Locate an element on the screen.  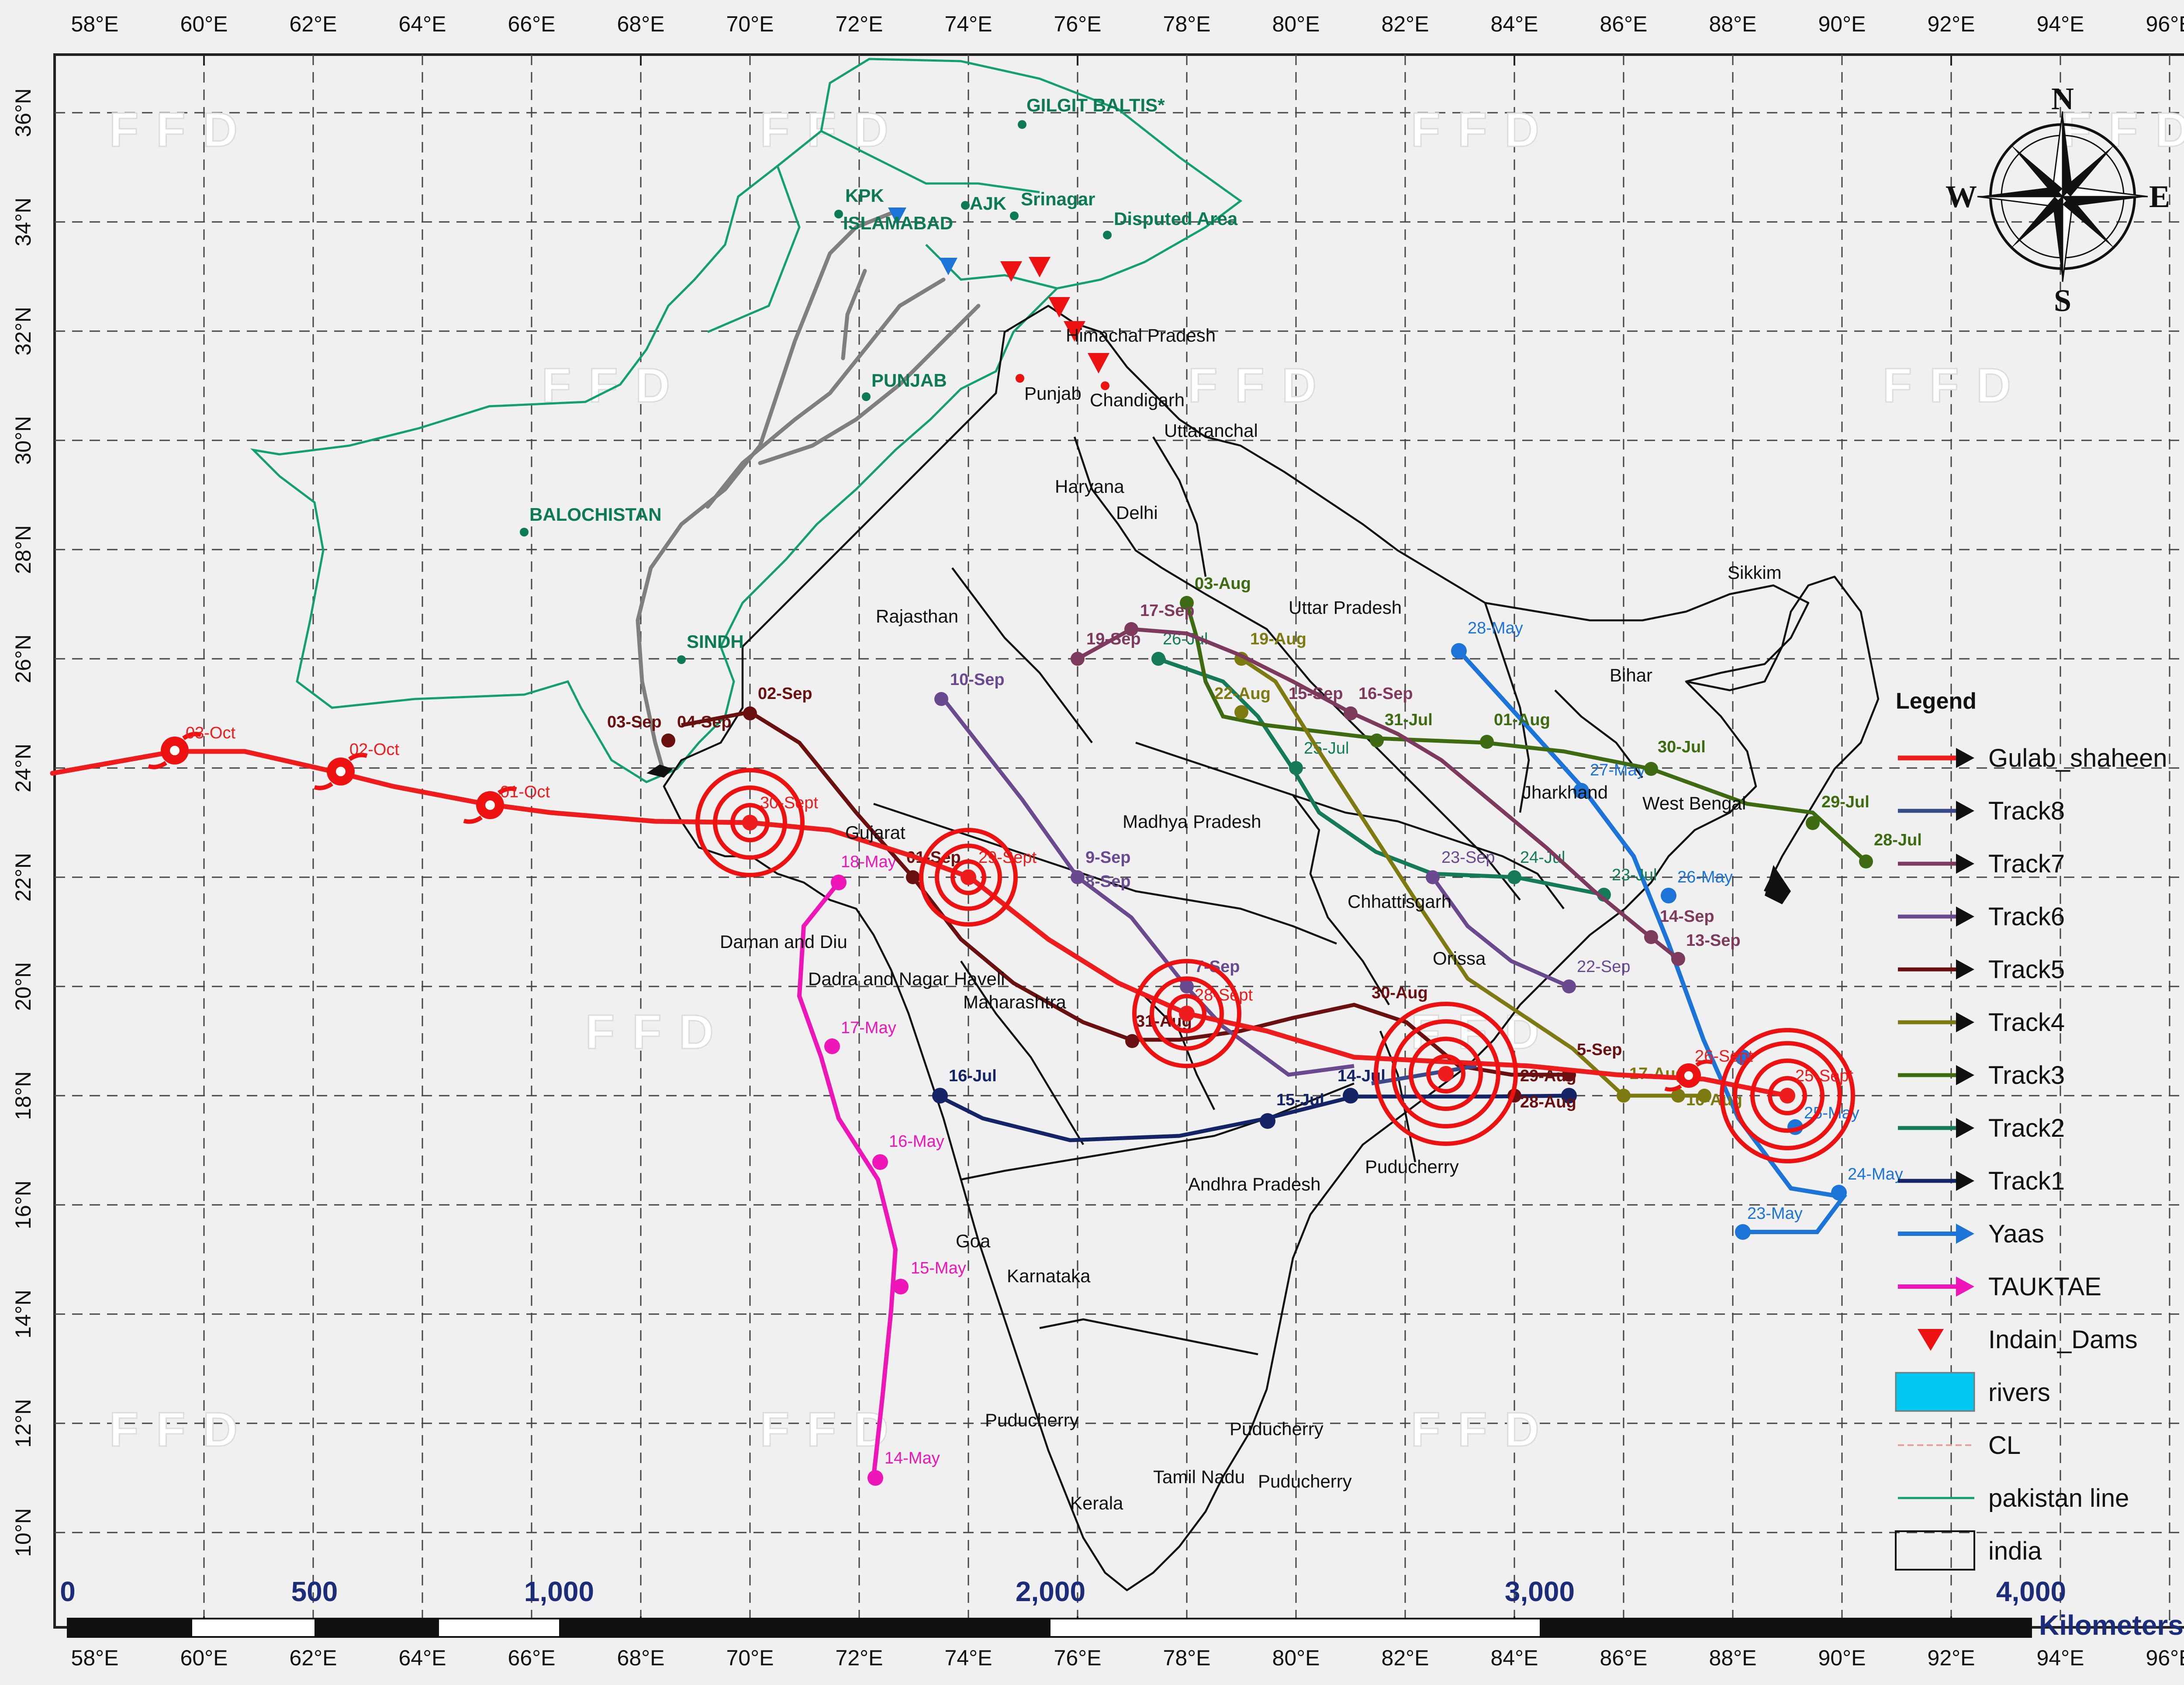
track-tauktae-labels: 18-May 17-May 16-May 15-May 14-May is located at coordinates (903, 1160).